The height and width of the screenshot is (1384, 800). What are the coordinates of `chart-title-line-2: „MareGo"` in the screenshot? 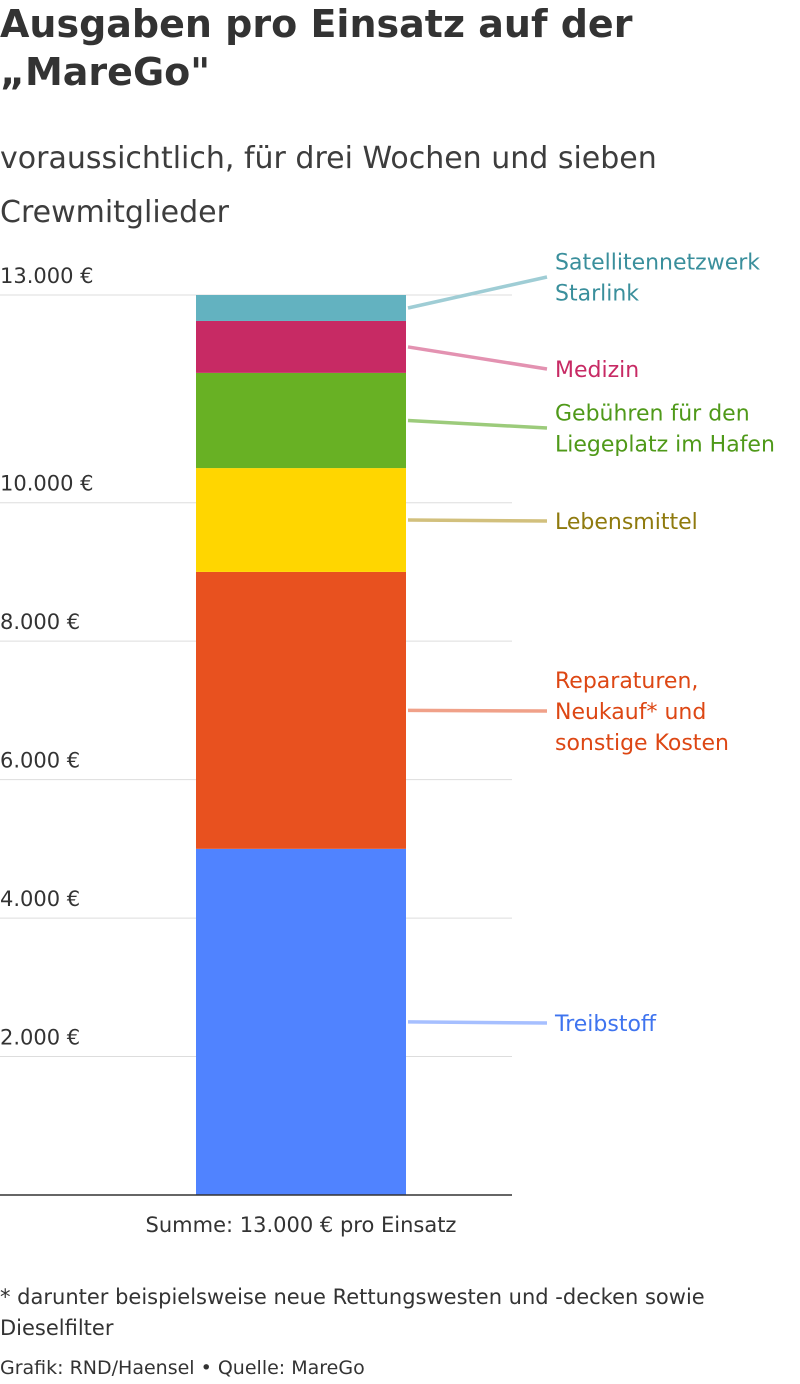 It's located at (105, 72).